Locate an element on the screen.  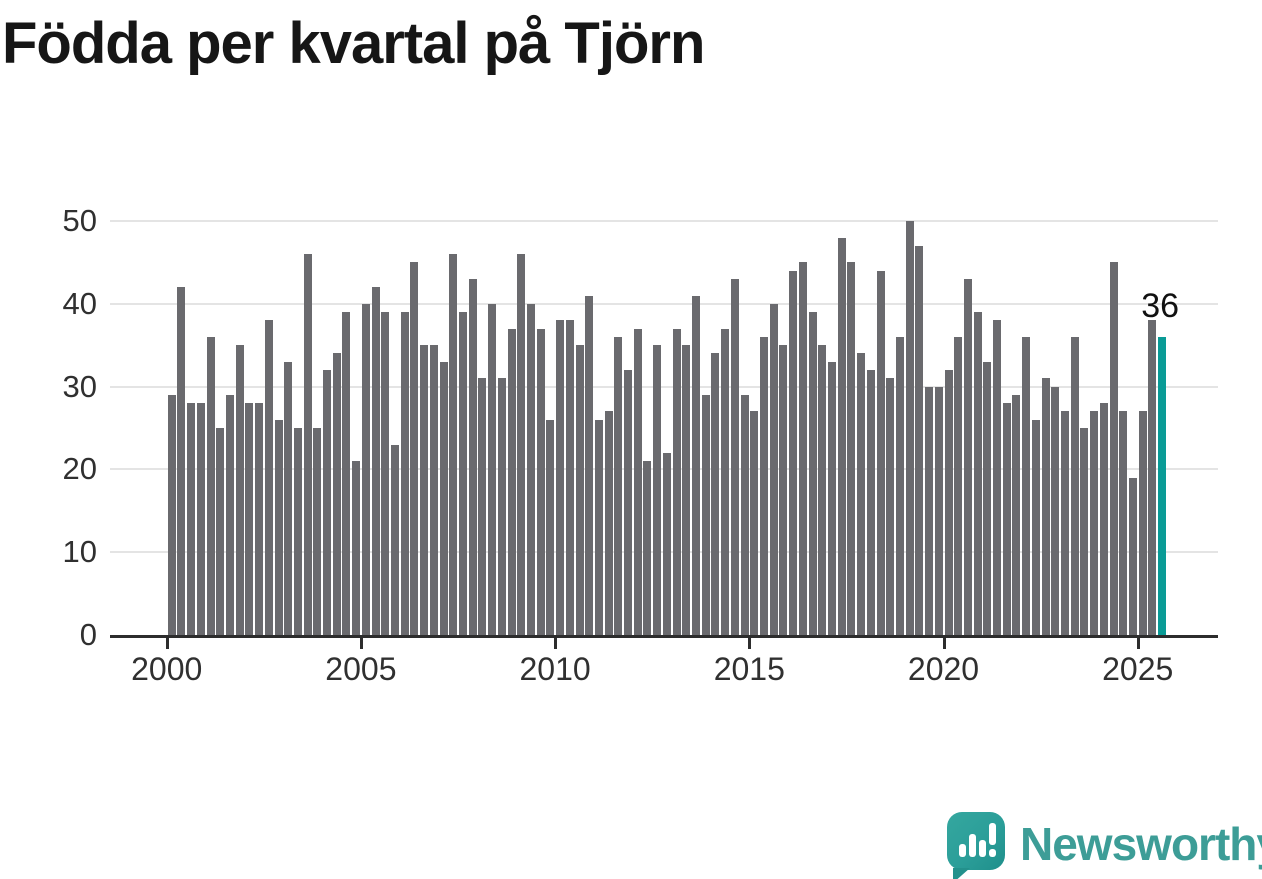
newsworthy-logo: Newsworthy is located at coordinates (1104, 844).